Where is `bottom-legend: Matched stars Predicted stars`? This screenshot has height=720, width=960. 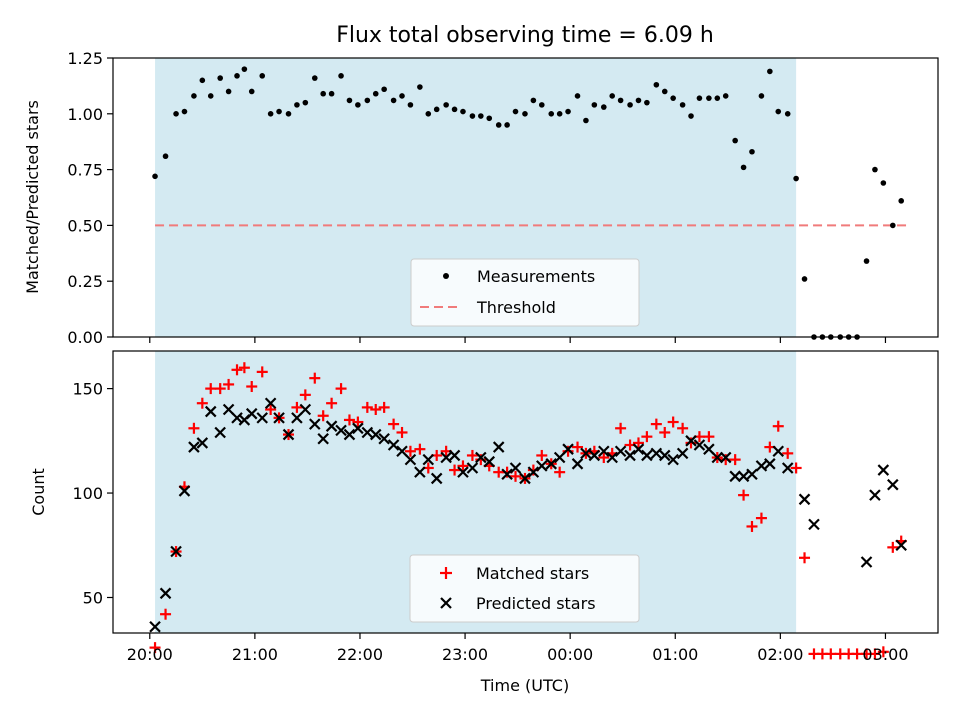 bottom-legend: Matched stars Predicted stars is located at coordinates (524, 588).